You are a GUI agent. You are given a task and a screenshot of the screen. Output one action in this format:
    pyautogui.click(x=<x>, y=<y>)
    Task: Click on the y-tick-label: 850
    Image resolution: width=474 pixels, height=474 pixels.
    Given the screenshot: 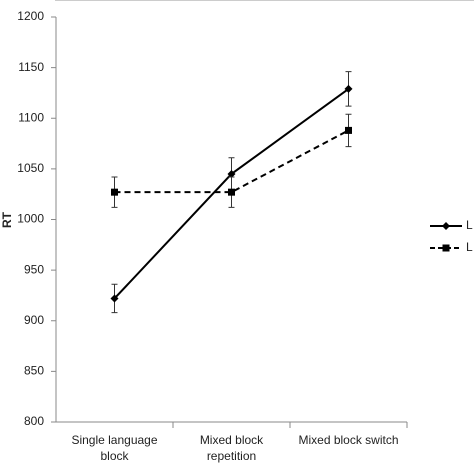 What is the action you would take?
    pyautogui.click(x=34, y=371)
    